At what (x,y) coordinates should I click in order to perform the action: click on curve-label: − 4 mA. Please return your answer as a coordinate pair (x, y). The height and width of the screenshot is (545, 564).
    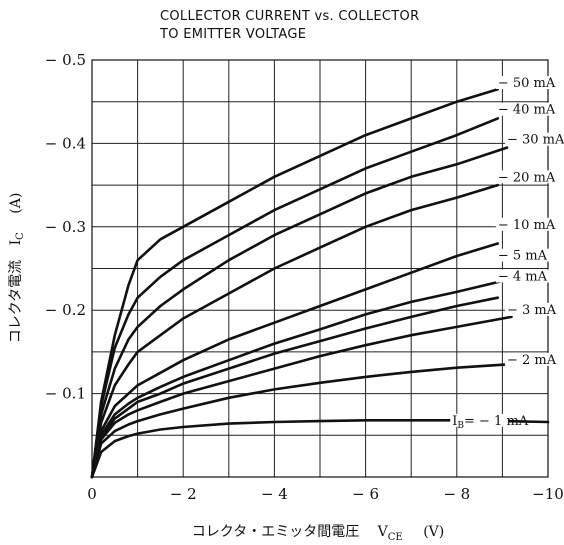
    Looking at the image, I should click on (523, 277).